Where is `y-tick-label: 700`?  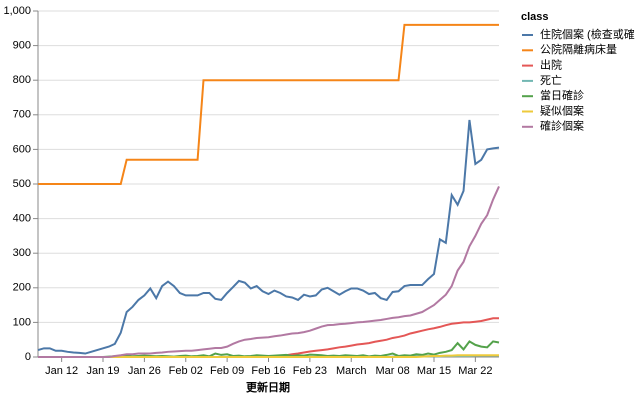 y-tick-label: 700 is located at coordinates (22, 115).